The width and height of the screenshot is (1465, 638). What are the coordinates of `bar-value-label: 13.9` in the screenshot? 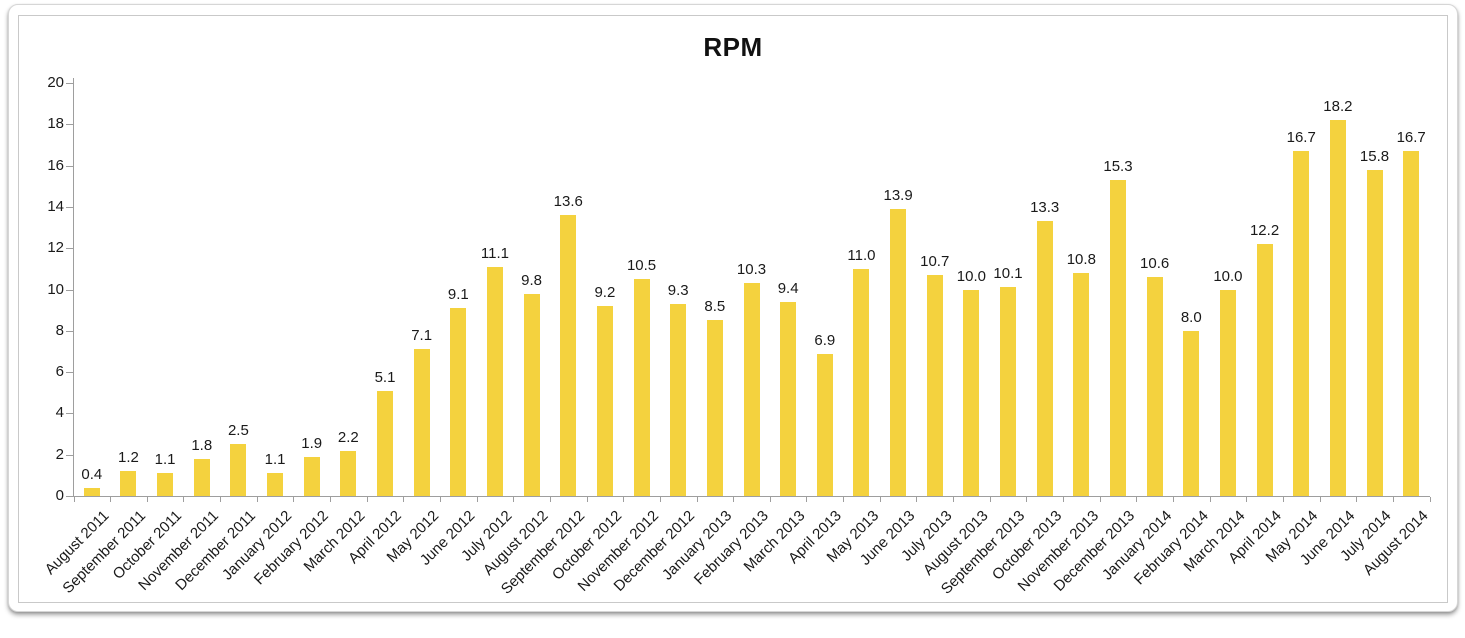 It's located at (898, 195).